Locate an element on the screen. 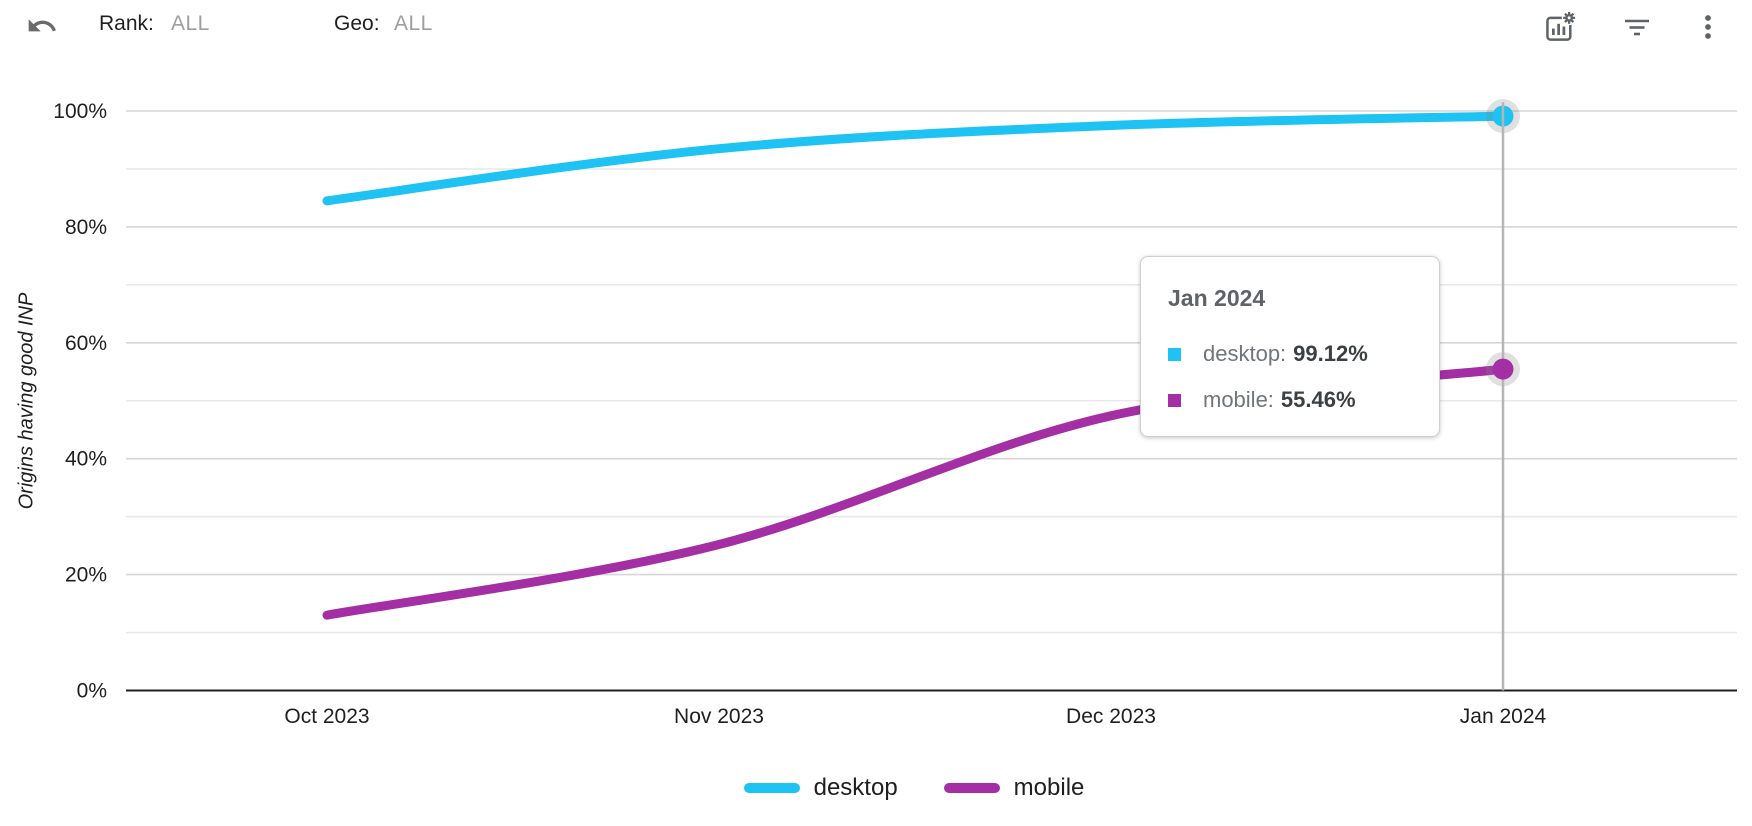 Image resolution: width=1752 pixels, height=826 pixels. tooltip-series-value: 99.12% is located at coordinates (1330, 353).